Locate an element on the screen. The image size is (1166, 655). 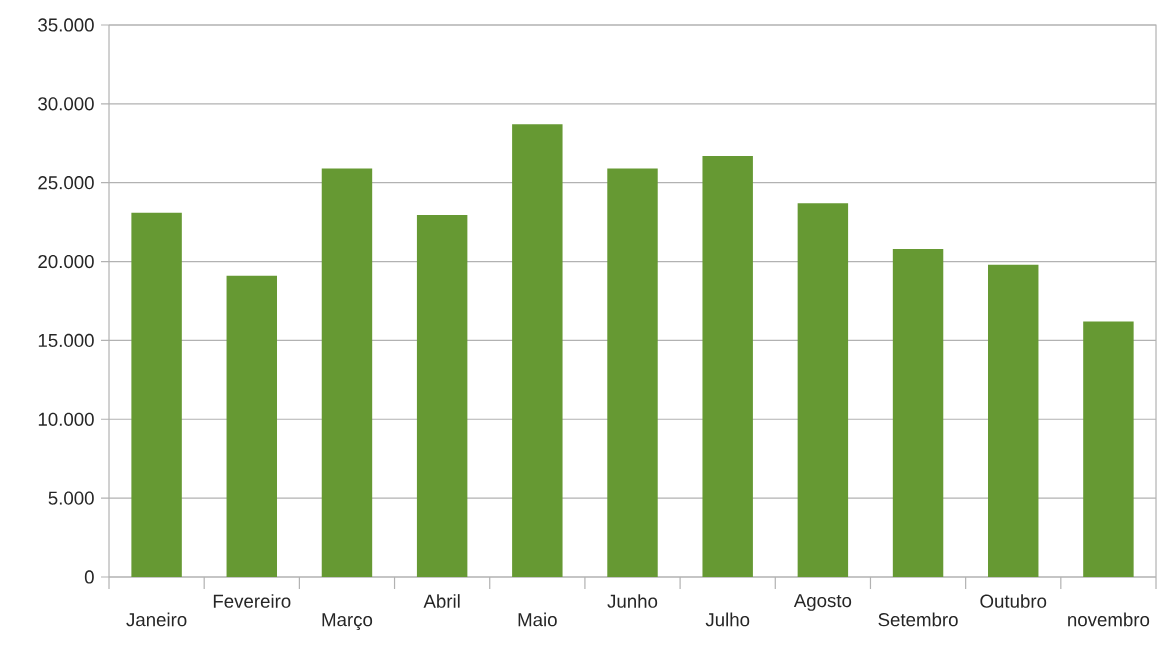
y-tick-label: 10.000 is located at coordinates (66, 419).